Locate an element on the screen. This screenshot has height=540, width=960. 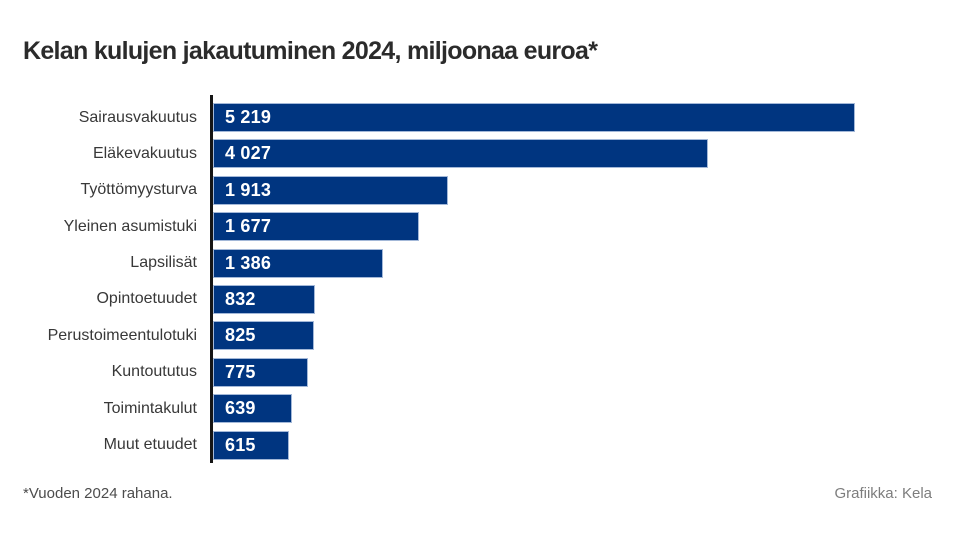
bar-value-label: 1 677 is located at coordinates (248, 226).